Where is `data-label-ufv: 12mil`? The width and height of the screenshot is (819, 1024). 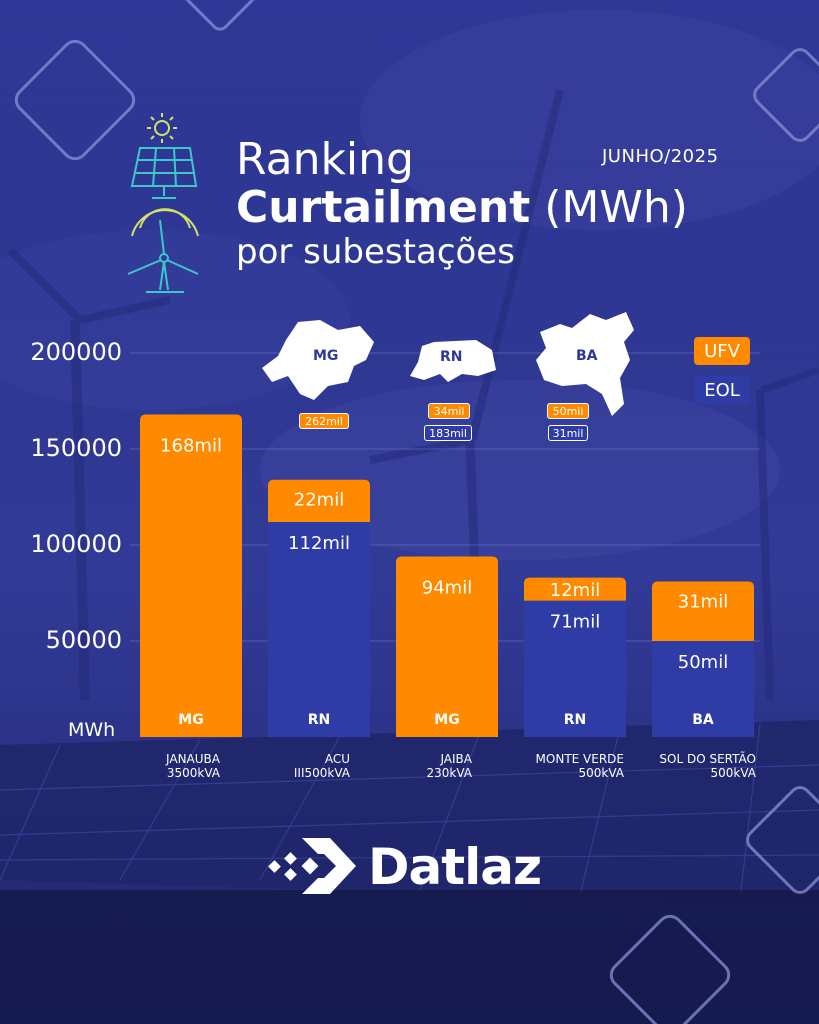 data-label-ufv: 12mil is located at coordinates (575, 590).